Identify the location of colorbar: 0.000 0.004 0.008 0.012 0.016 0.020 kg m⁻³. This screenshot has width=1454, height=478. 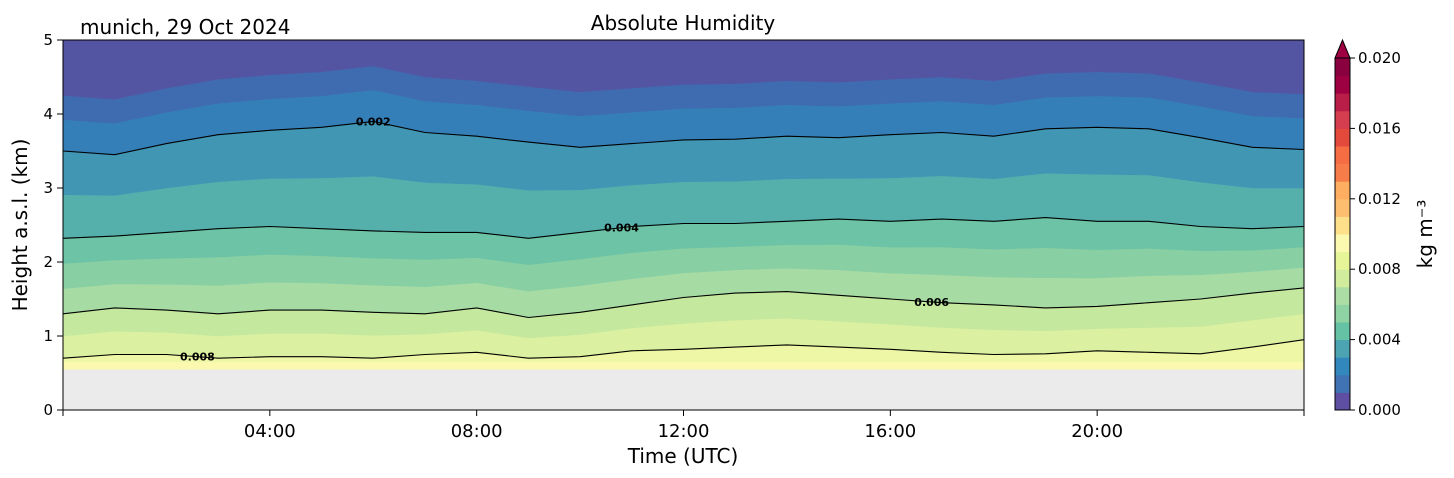
(1385, 228).